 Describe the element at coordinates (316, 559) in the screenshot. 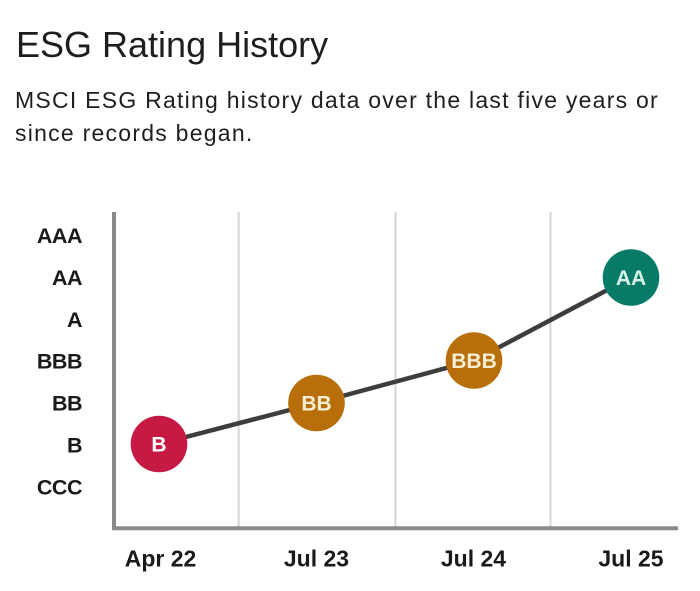

I see `svg-text: Jul 23` at that location.